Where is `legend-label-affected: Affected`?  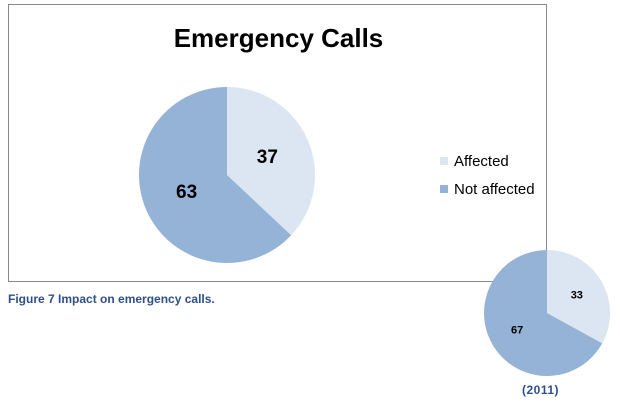
legend-label-affected: Affected is located at coordinates (481, 161).